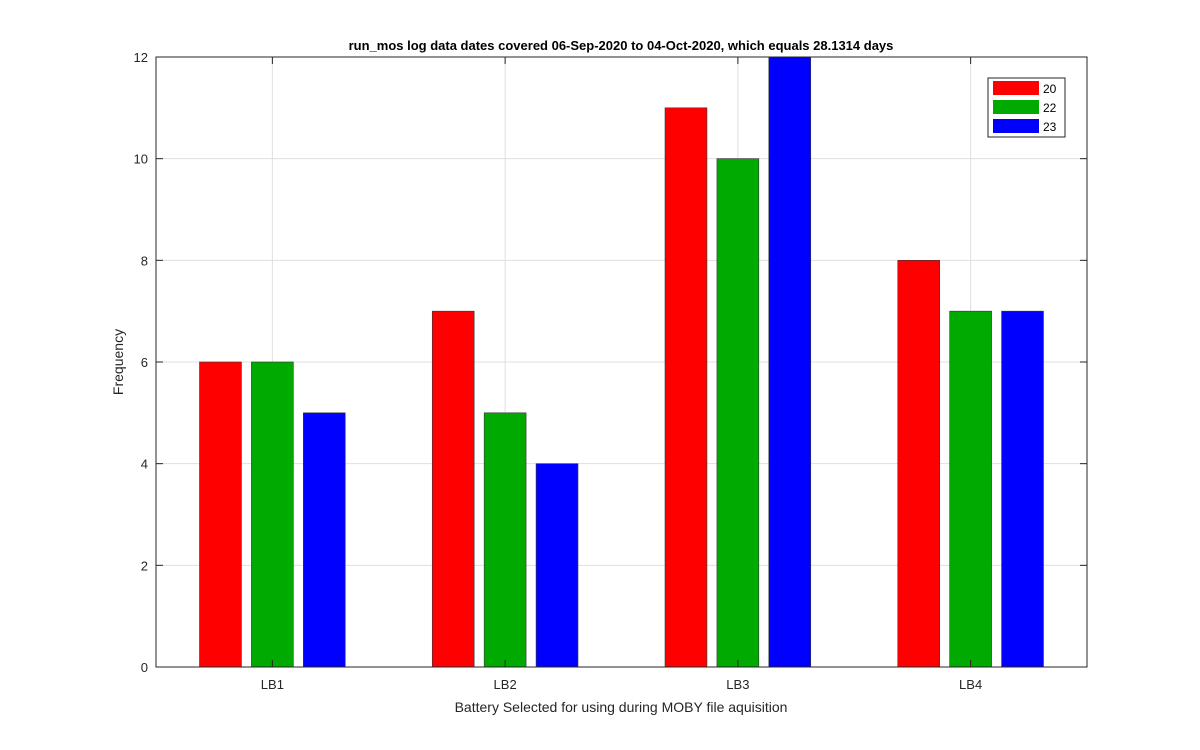  Describe the element at coordinates (737, 684) in the screenshot. I see `x-tick-label: LB3` at that location.